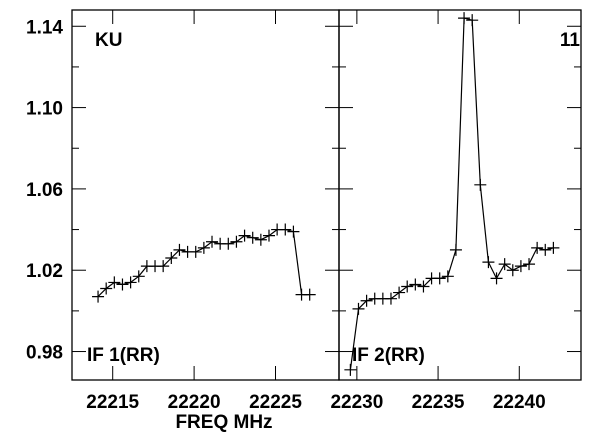 The image size is (592, 434). What do you see at coordinates (123, 355) in the screenshot?
I see `if1-label: IF 1(RR)` at bounding box center [123, 355].